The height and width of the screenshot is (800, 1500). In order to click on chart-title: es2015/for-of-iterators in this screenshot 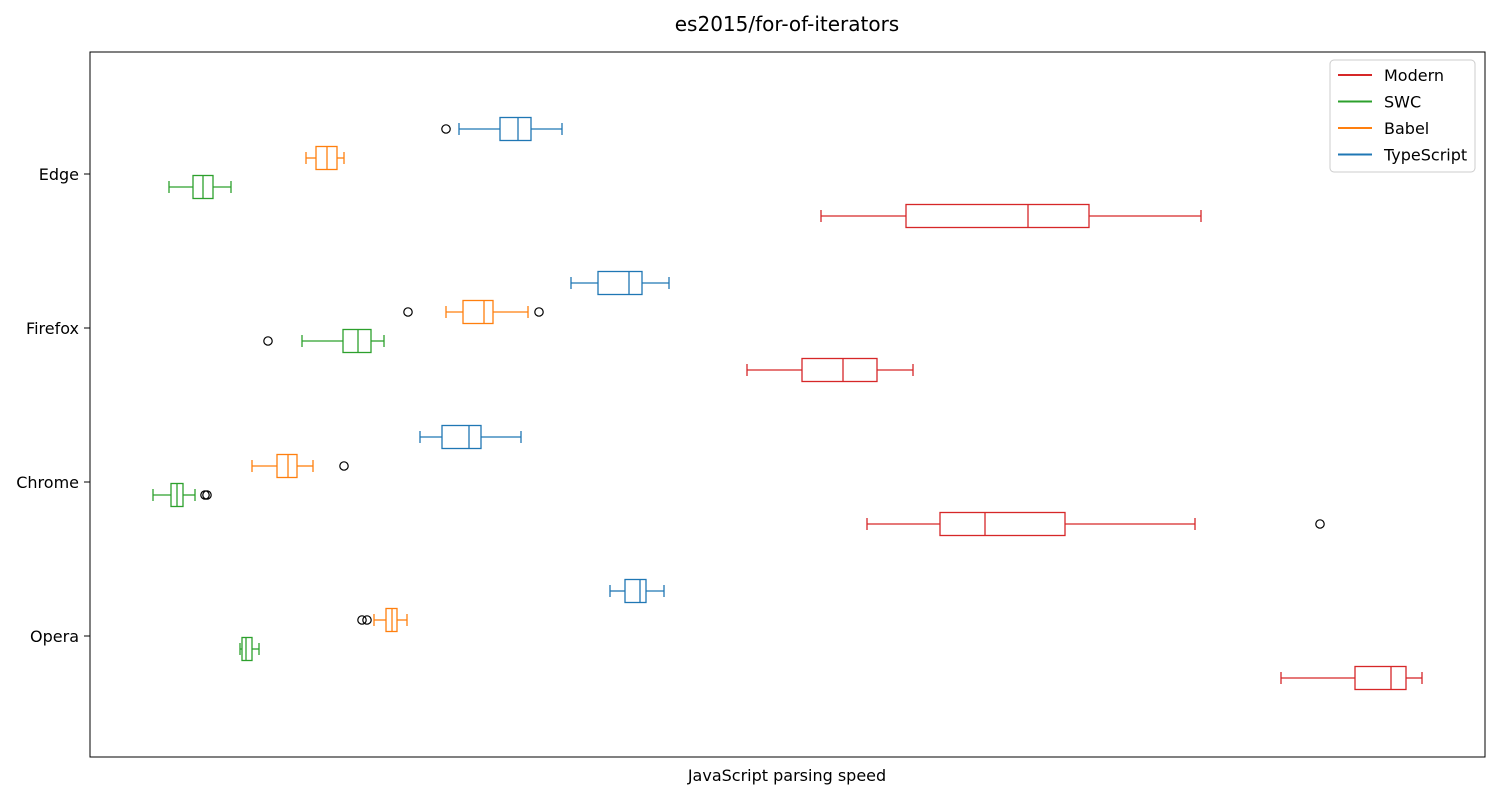, I will do `click(787, 24)`.